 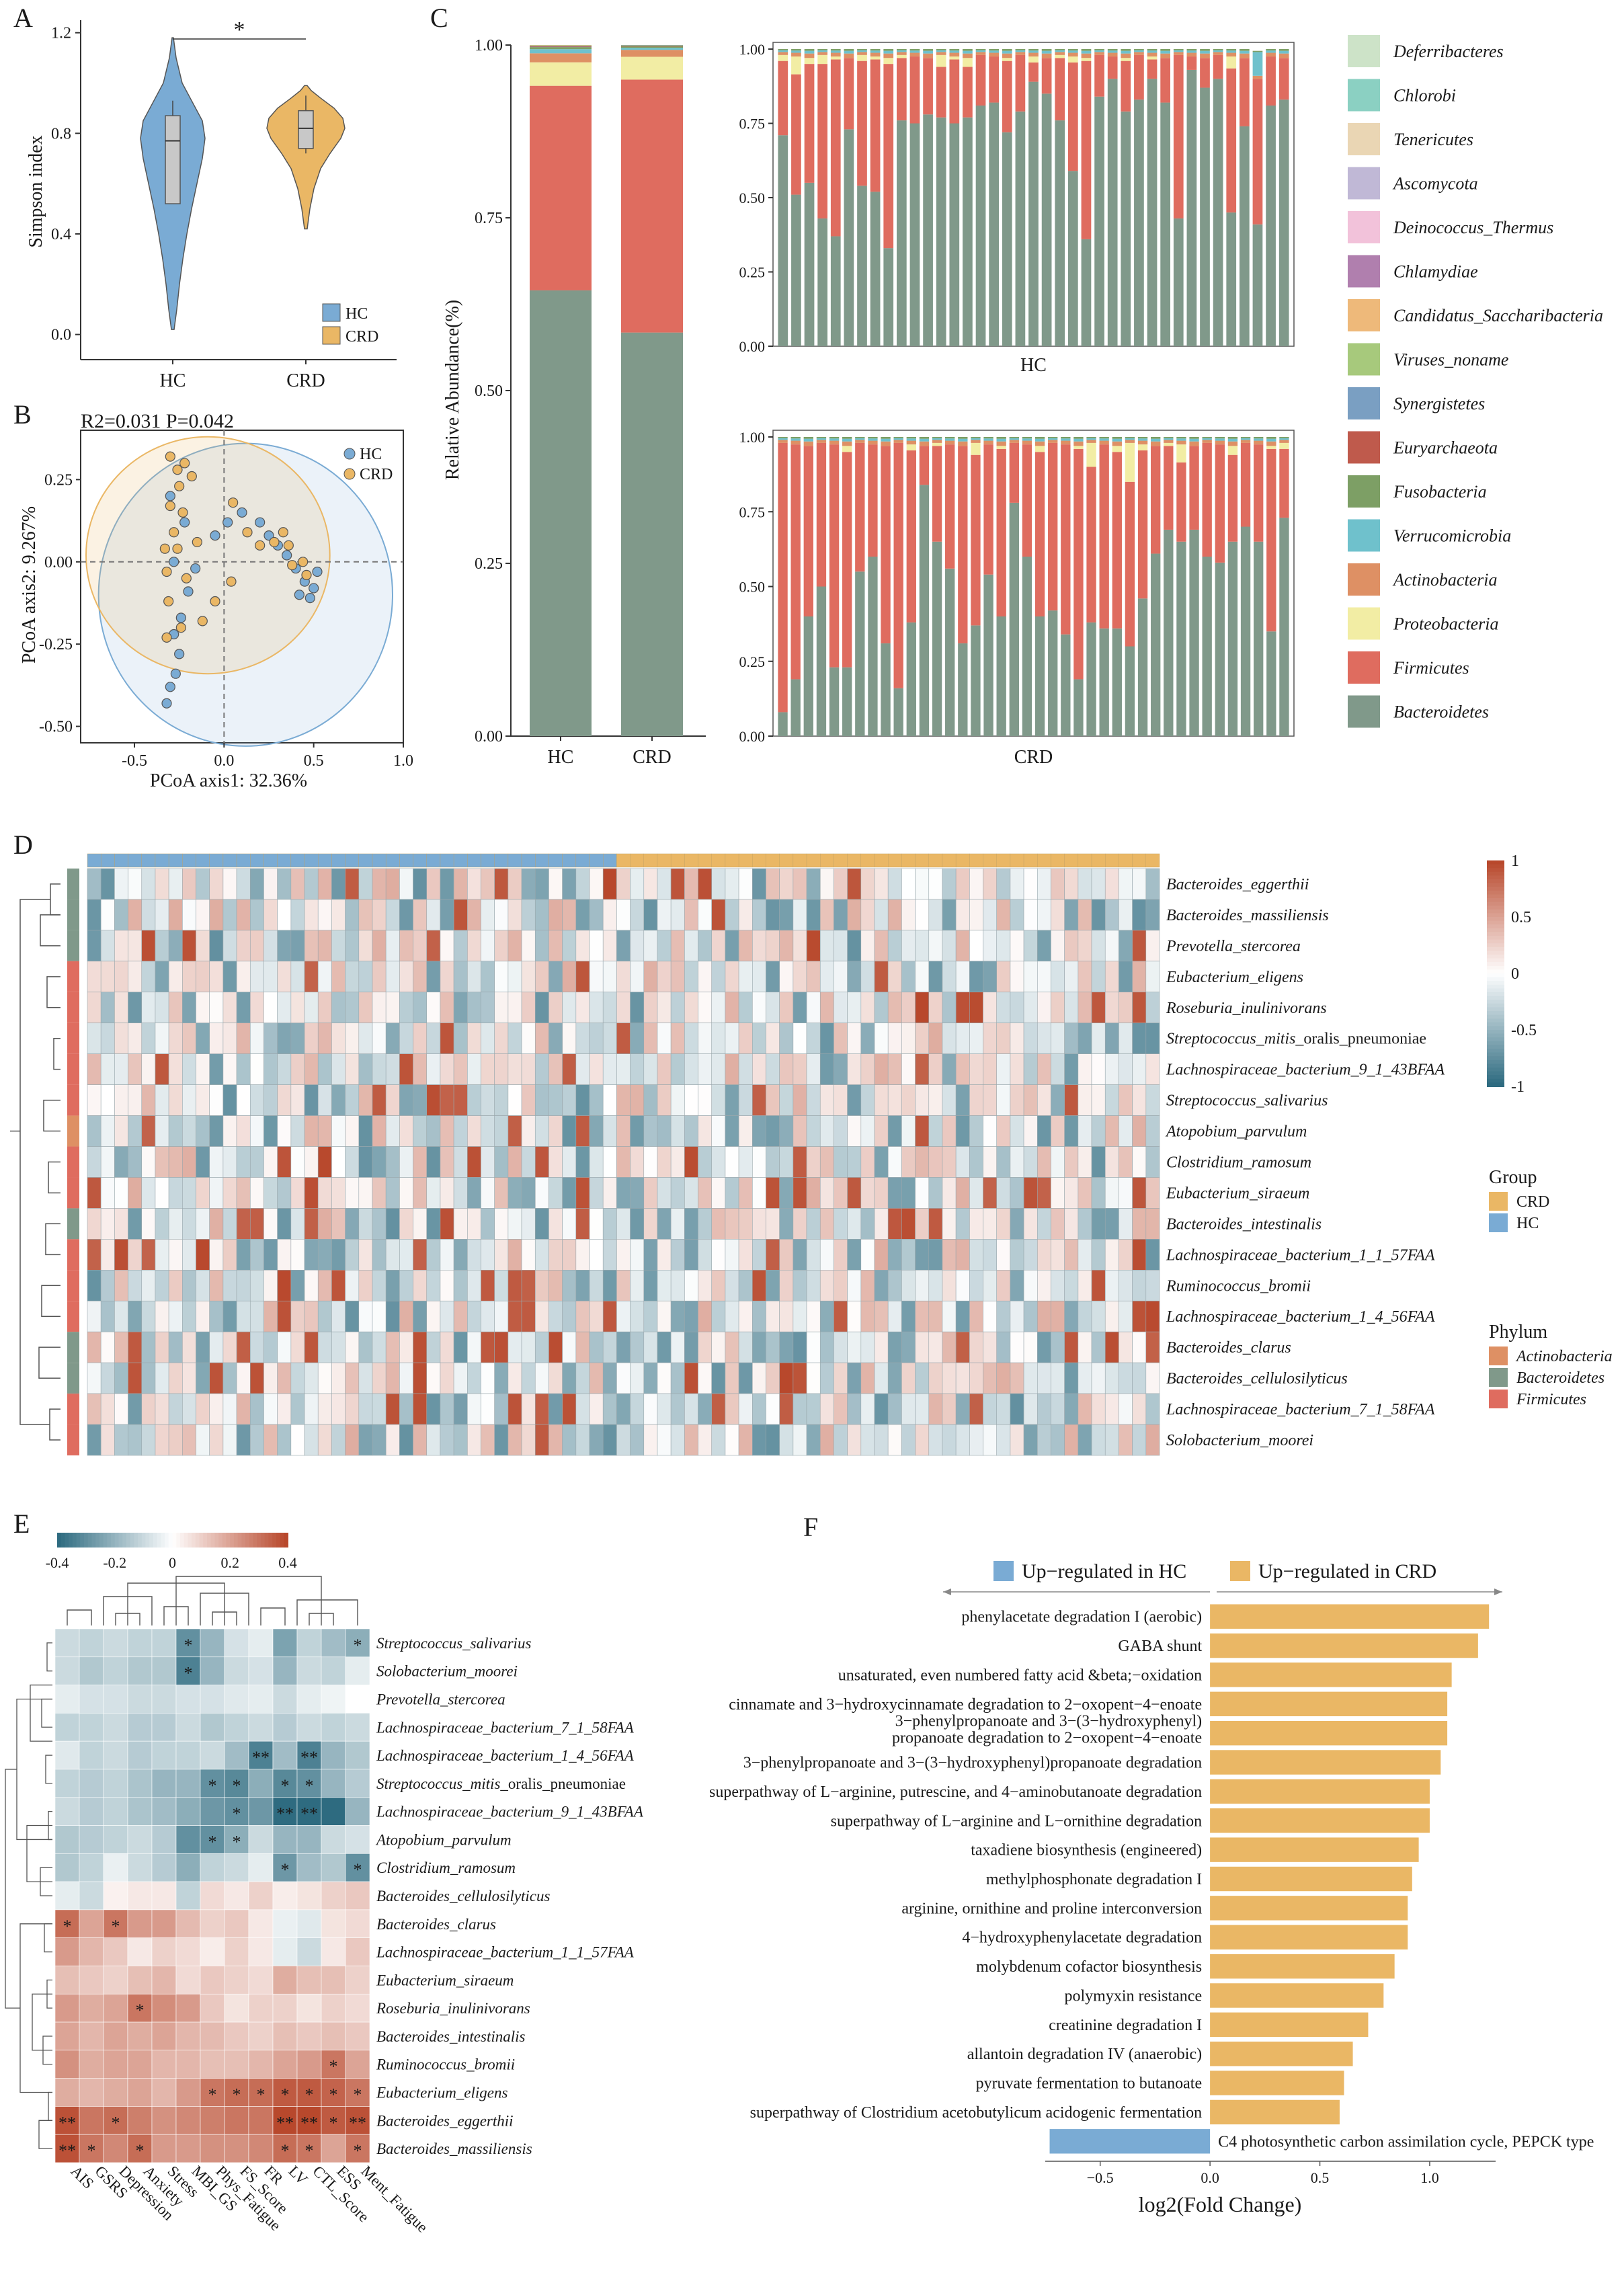 I want to click on corr-colorbar-step, so click(x=82, y=1540).